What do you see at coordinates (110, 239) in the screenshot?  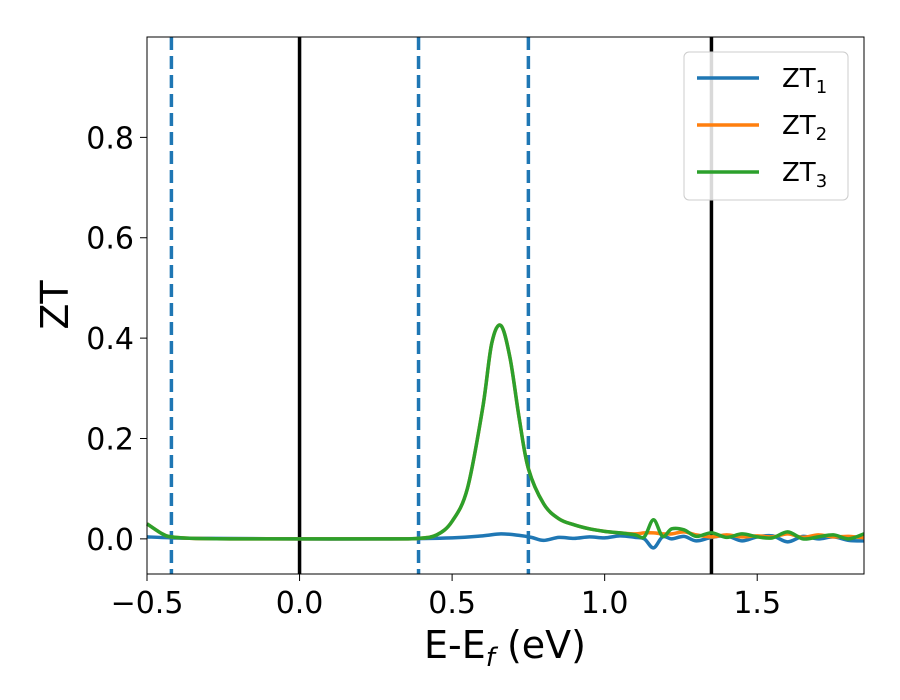 I see `y-tick-label: 0.6` at bounding box center [110, 239].